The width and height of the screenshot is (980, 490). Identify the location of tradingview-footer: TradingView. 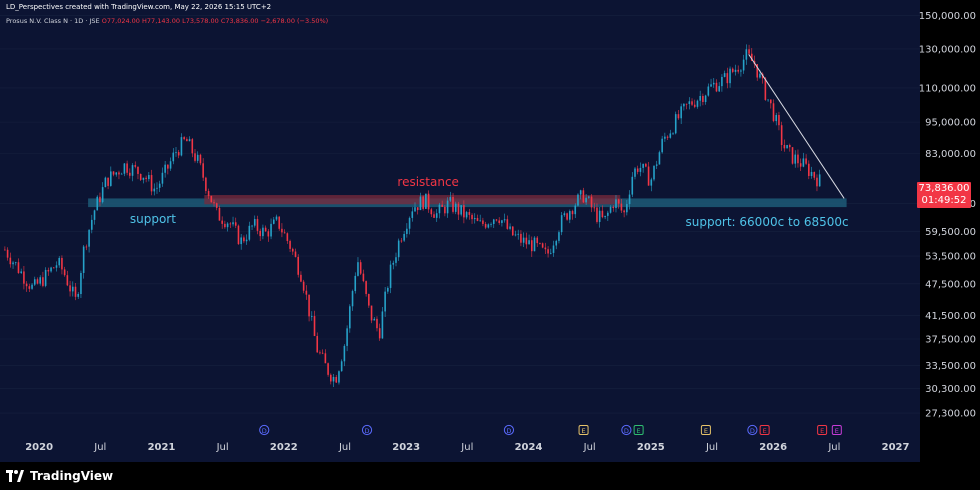
(59, 476).